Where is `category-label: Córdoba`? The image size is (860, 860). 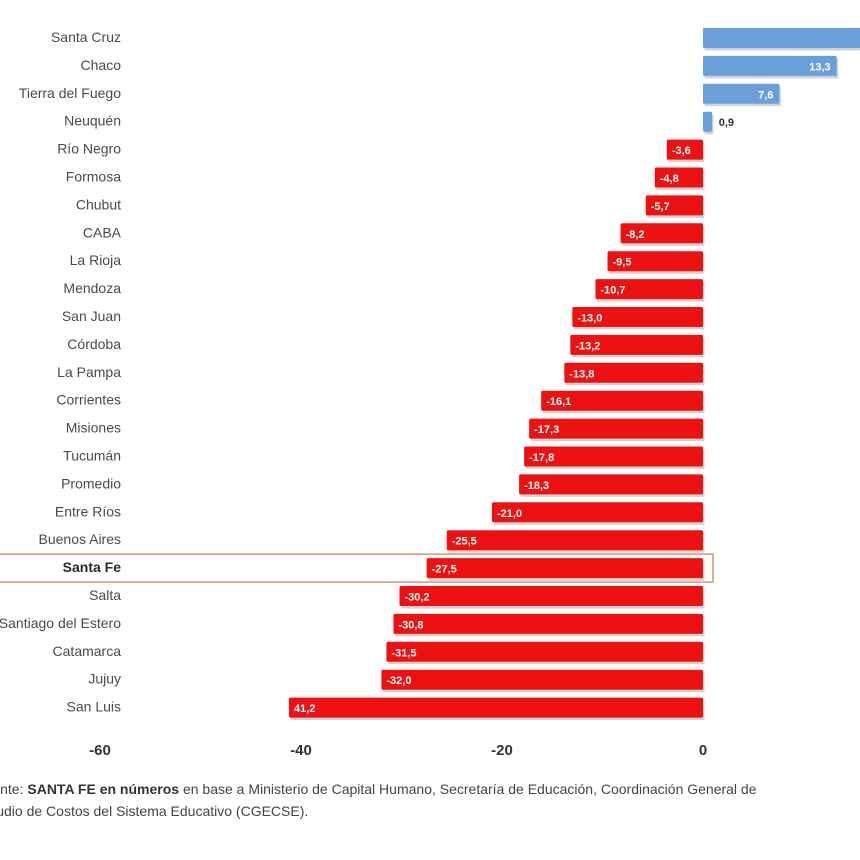 category-label: Córdoba is located at coordinates (94, 344).